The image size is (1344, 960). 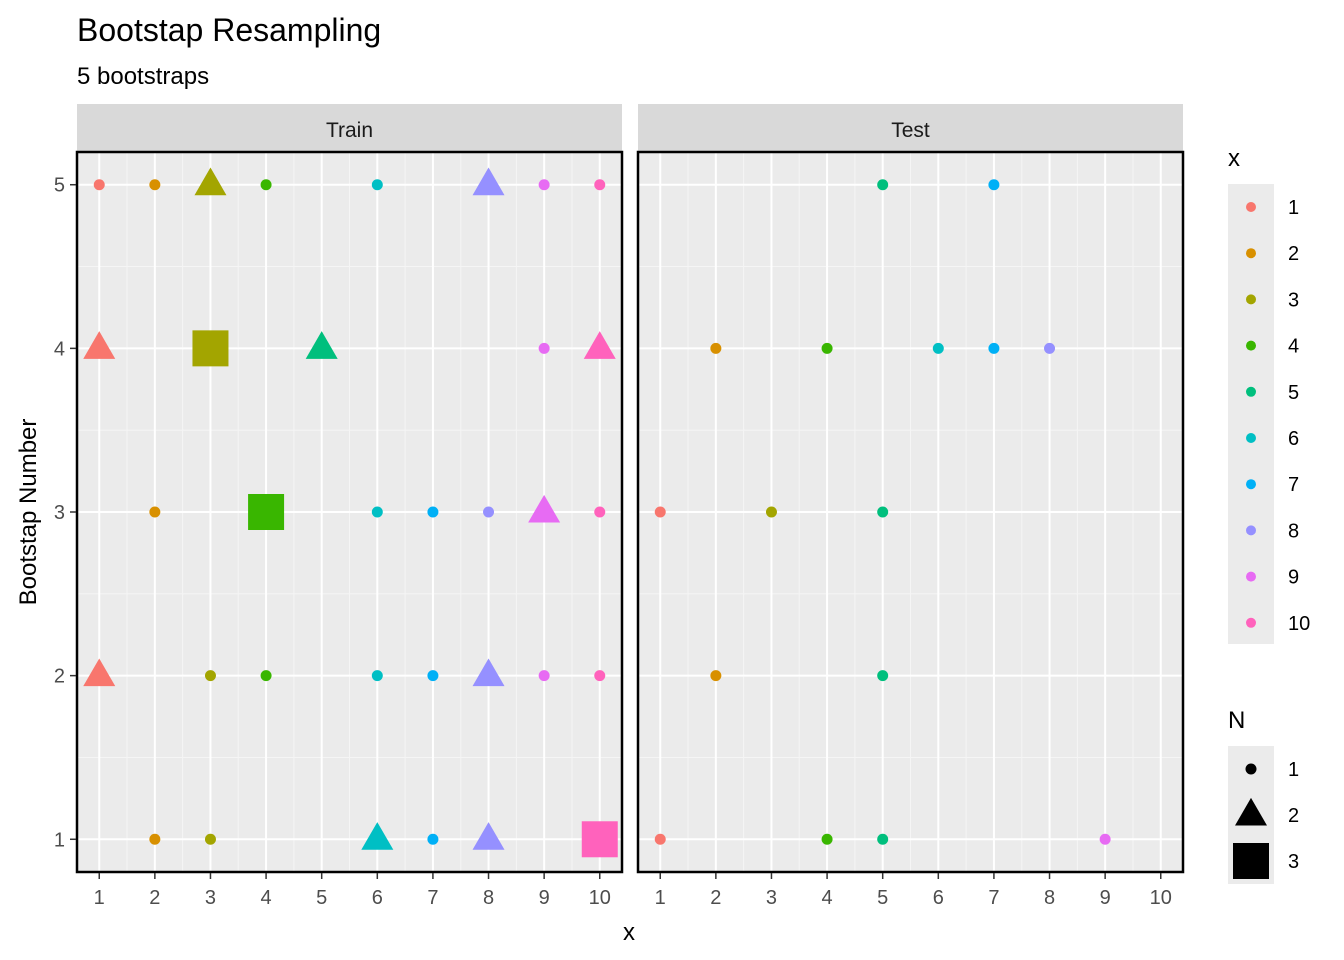 I want to click on x-axis-title: x, so click(x=629, y=932).